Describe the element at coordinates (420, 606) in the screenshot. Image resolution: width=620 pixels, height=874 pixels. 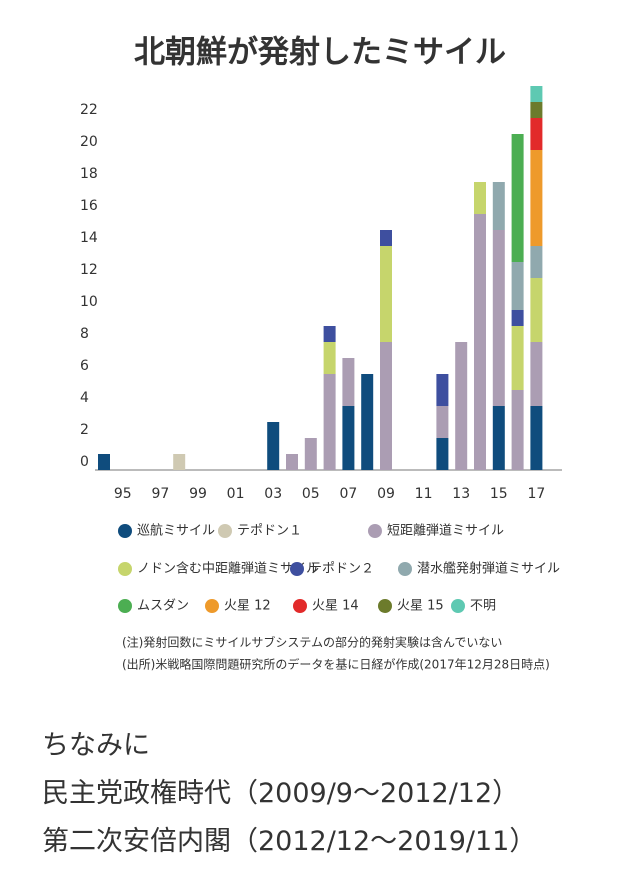
I see `legend-label: 火星 15` at that location.